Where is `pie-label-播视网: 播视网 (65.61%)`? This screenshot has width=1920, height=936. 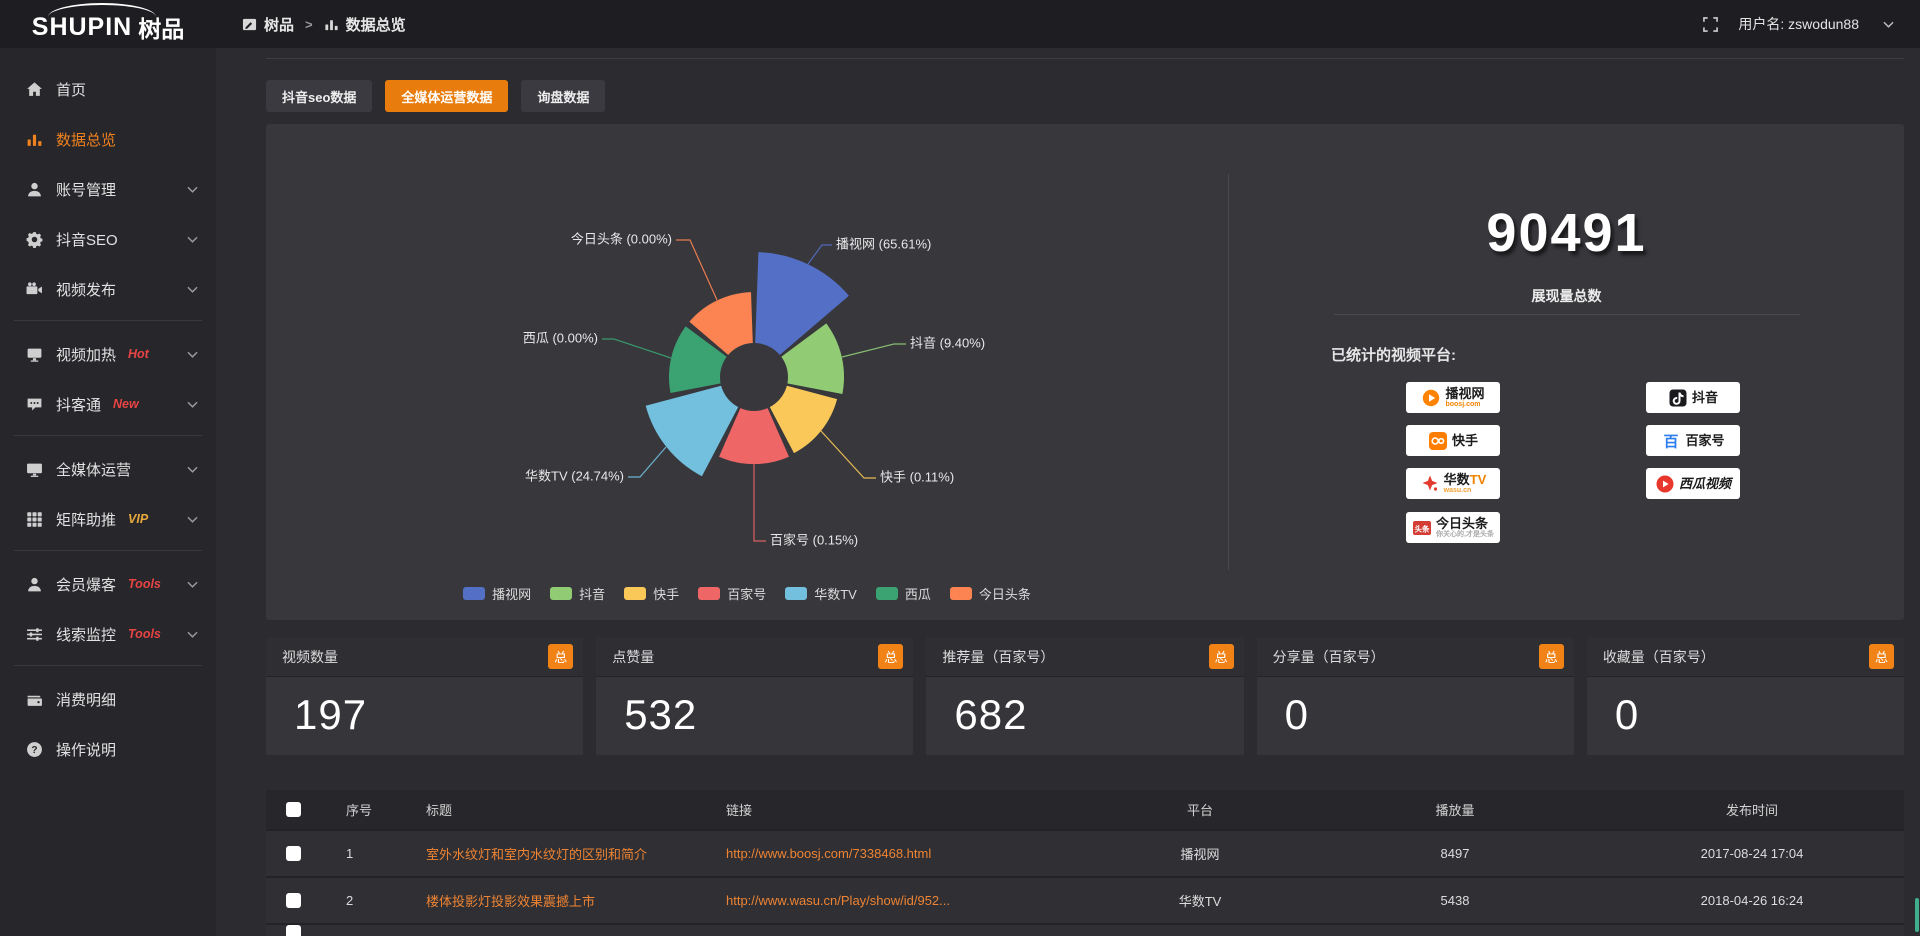
pie-label-播视网: 播视网 (65.61%) is located at coordinates (883, 243).